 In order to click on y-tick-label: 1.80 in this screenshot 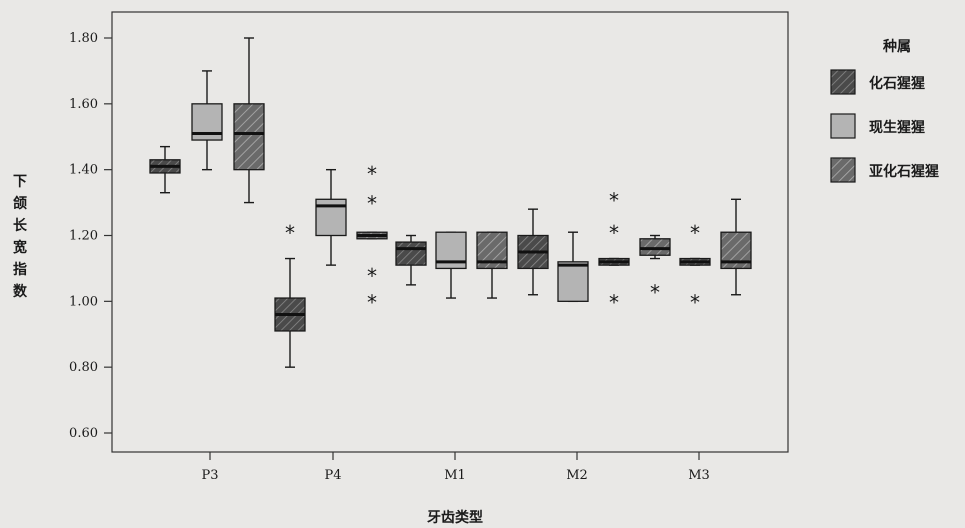, I will do `click(83, 38)`.